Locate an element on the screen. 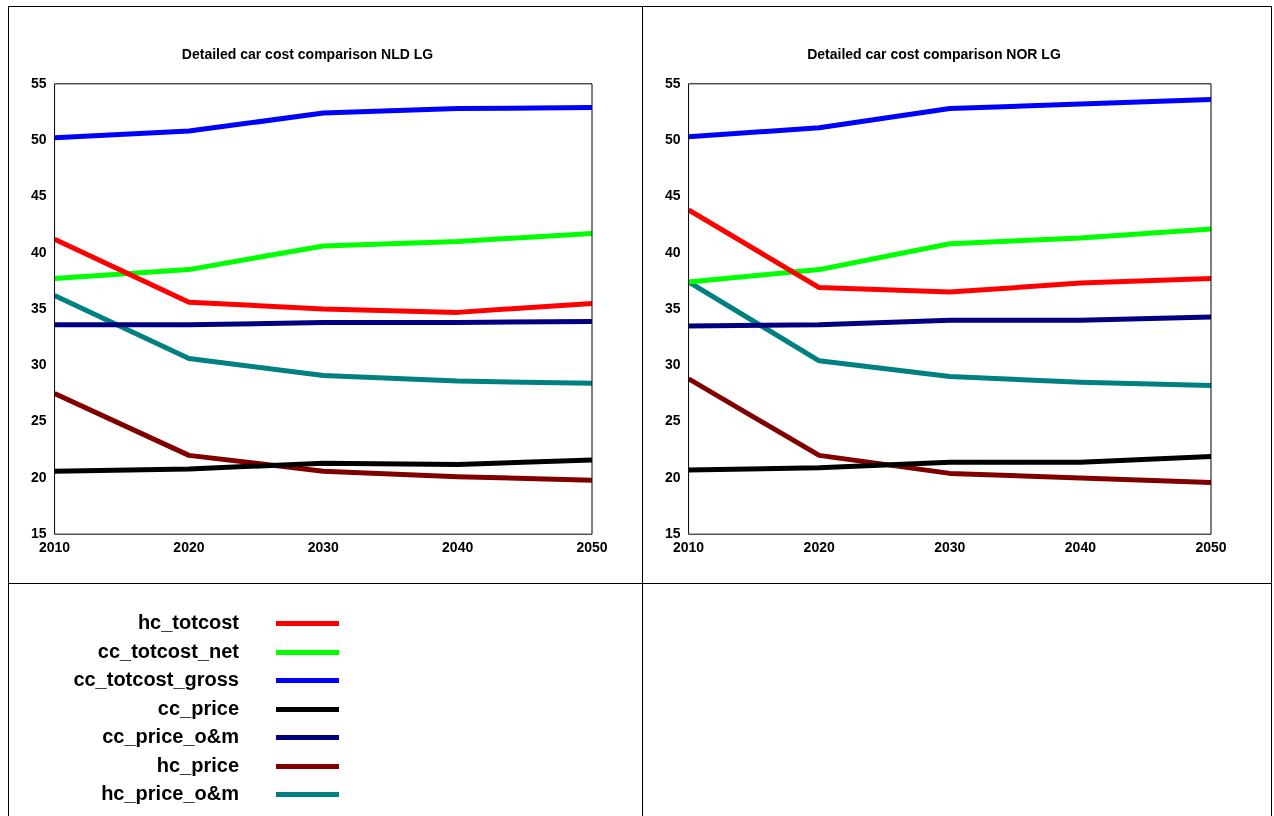 The width and height of the screenshot is (1274, 816). chart-title: Detailed car cost comparison NOR LG is located at coordinates (934, 54).